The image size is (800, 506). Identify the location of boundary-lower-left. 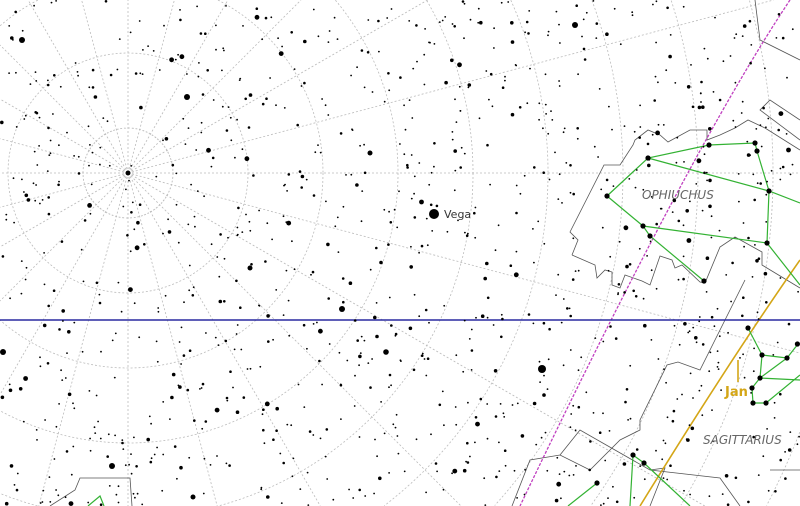
(91, 491).